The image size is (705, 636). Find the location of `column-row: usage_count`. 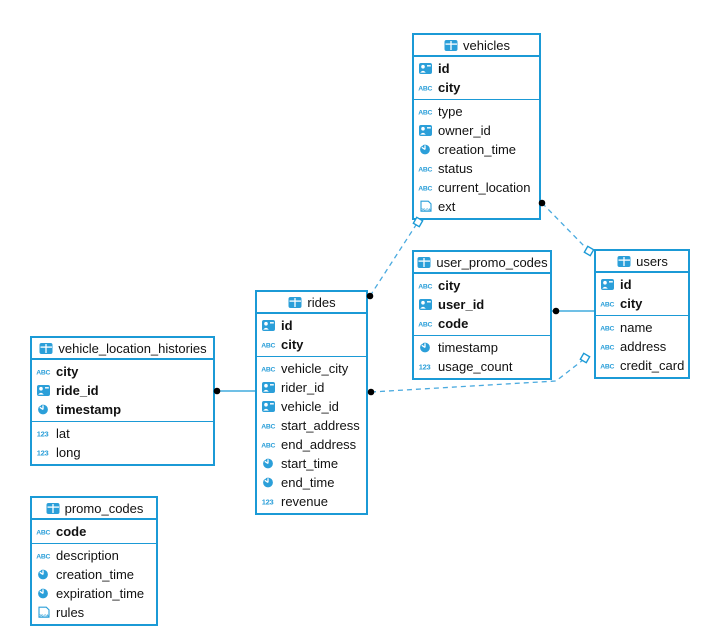

column-row: usage_count is located at coordinates (482, 366).